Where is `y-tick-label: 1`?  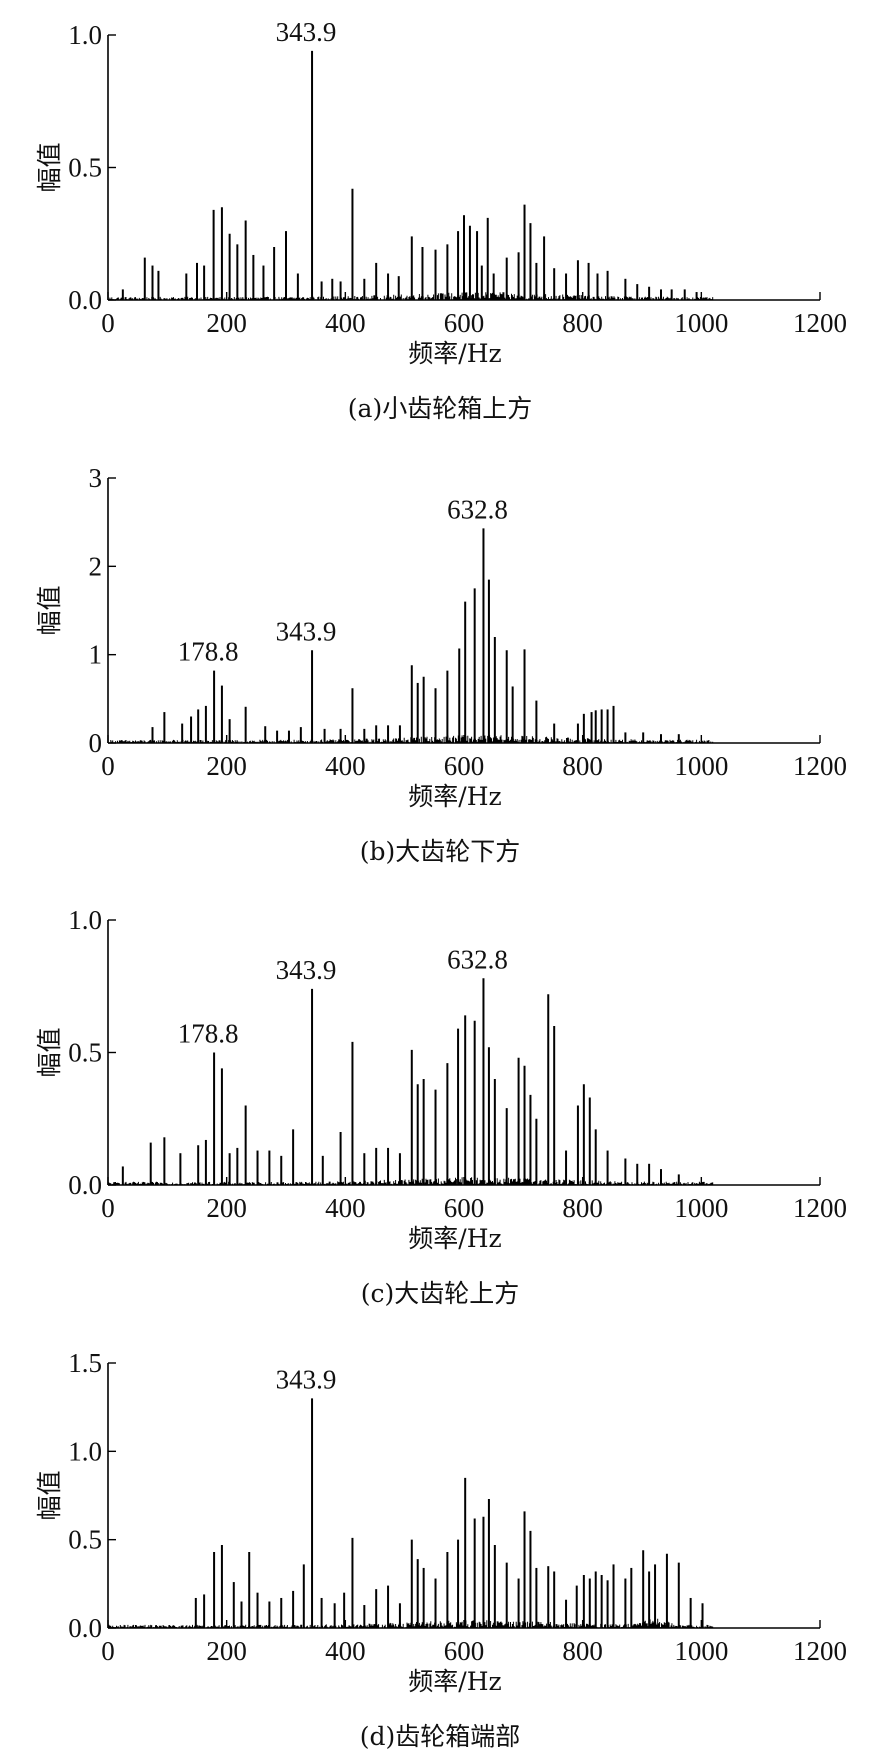 y-tick-label: 1 is located at coordinates (96, 655).